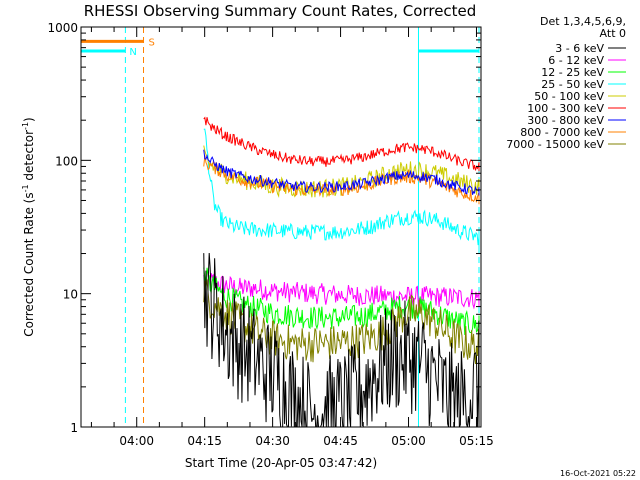 This screenshot has height=480, width=640. I want to click on legend-label-1: 6 - 12 keV, so click(576, 60).